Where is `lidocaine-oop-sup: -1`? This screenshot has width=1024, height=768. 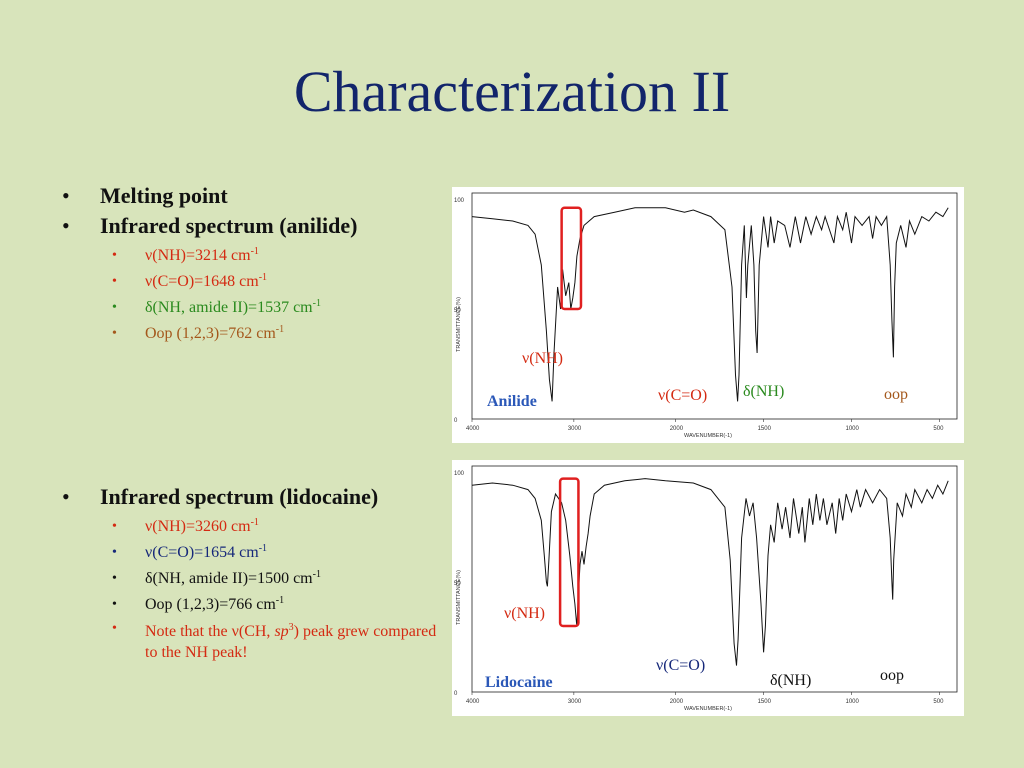
lidocaine-oop-sup: -1 is located at coordinates (280, 600).